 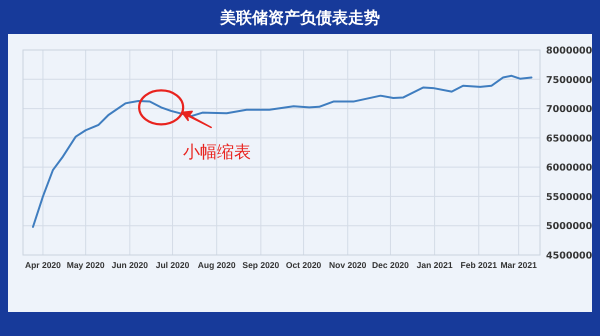 What do you see at coordinates (299, 17) in the screenshot?
I see `chart-title: 美联储资产负债表走势` at bounding box center [299, 17].